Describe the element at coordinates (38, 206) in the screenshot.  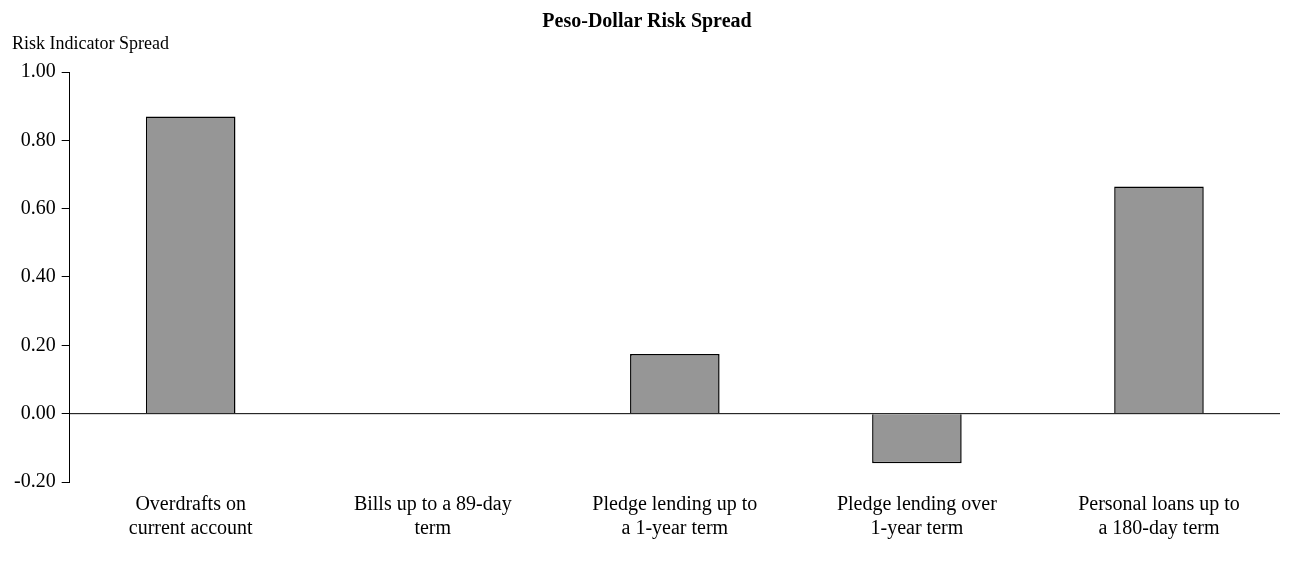
I see `y-tick-label: 0.60` at that location.